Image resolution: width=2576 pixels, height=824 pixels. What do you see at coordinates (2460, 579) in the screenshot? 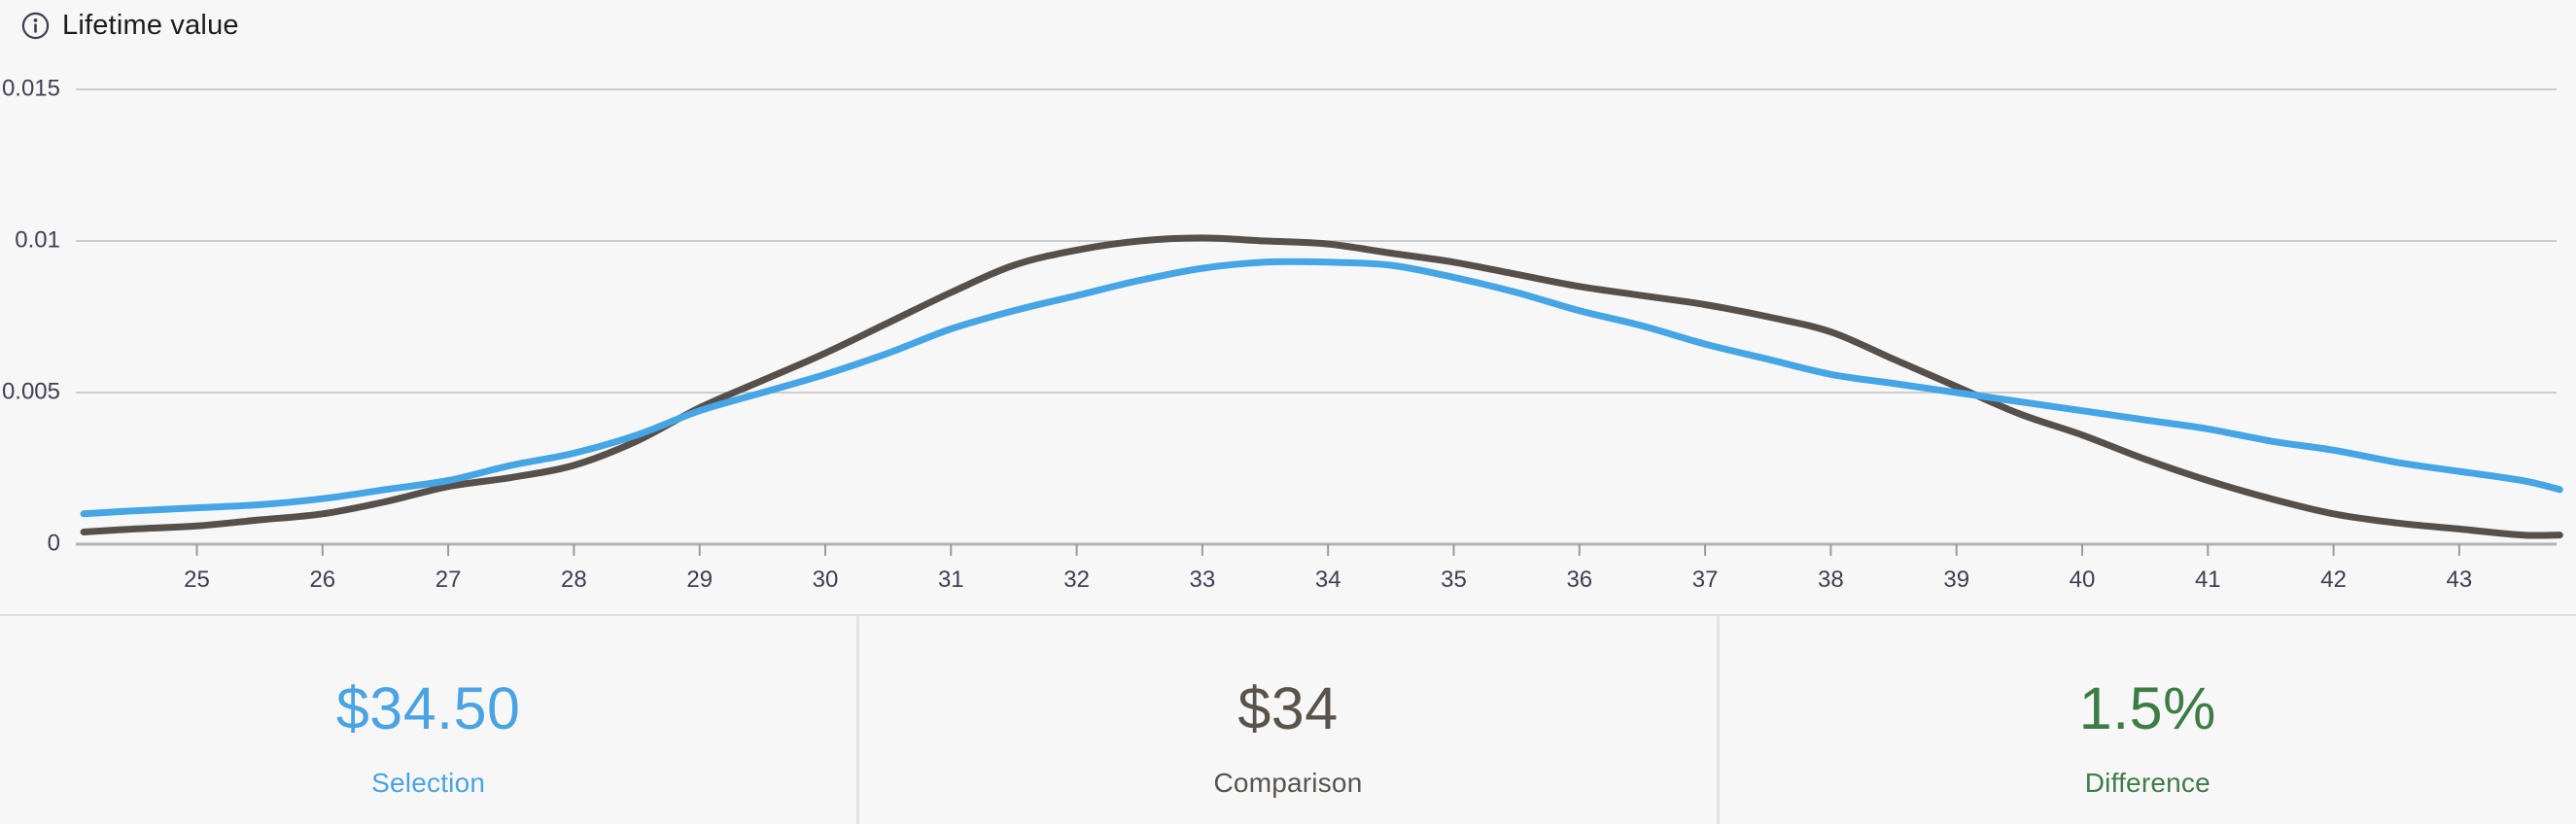
I see `x-tick-label: 43` at bounding box center [2460, 579].